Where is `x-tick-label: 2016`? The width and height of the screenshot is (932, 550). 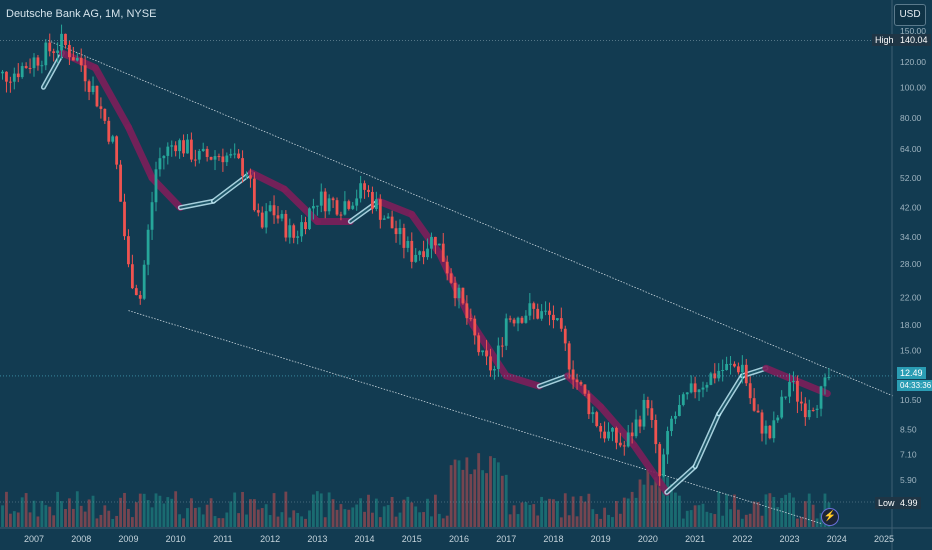
x-tick-label: 2016 is located at coordinates (459, 539).